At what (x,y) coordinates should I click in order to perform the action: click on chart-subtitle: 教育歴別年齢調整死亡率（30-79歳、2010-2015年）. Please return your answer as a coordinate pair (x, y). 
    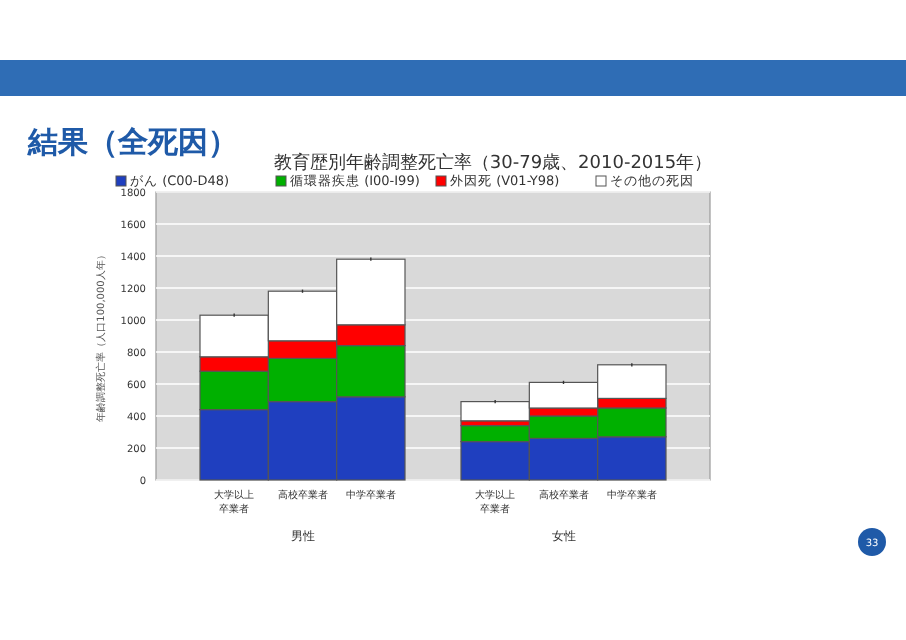
    Looking at the image, I should click on (493, 163).